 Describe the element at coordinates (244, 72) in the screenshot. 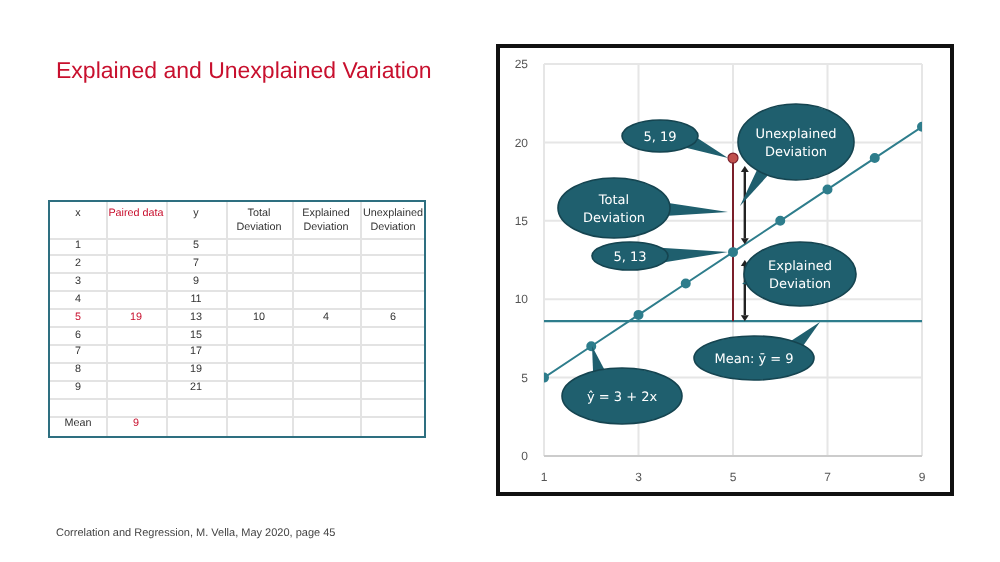

I see `text: Explained and Unexplained Variation` at that location.